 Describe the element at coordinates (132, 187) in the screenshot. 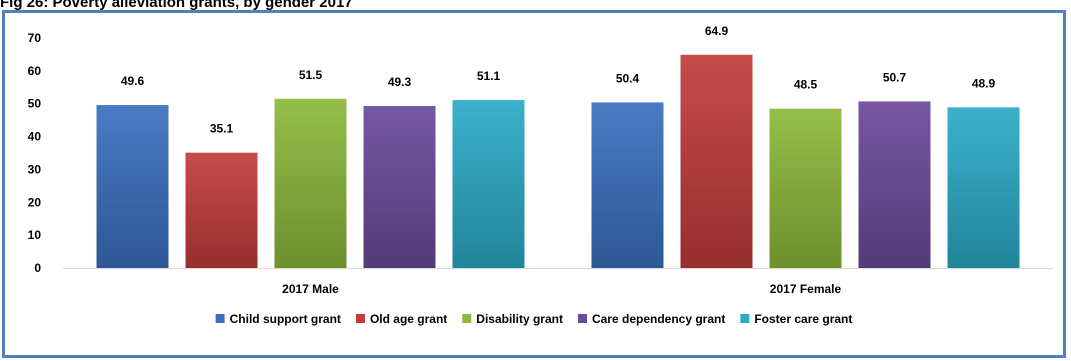

I see `bar-child-support-grant-2017-male` at that location.